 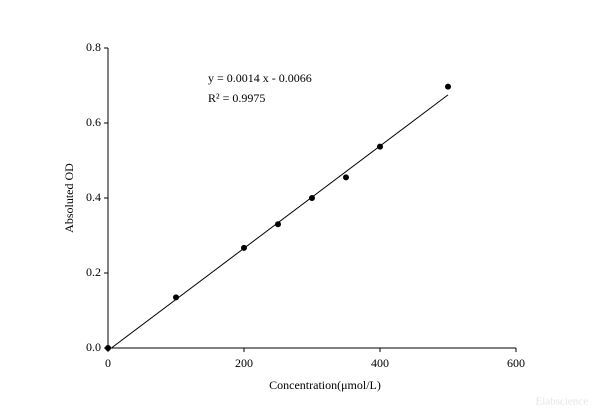 What do you see at coordinates (236, 98) in the screenshot?
I see `r-squared: R² = 0.9975` at bounding box center [236, 98].